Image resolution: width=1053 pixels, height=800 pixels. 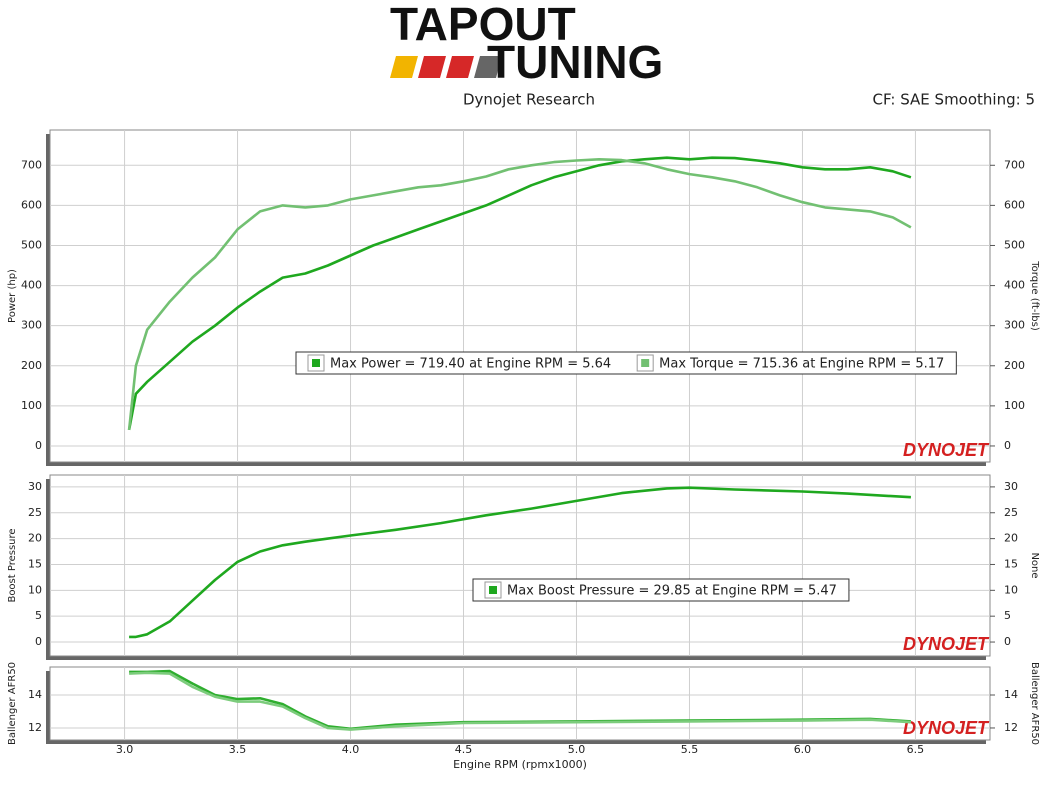 I want to click on y-tick-label: 30, so click(x=35, y=486).